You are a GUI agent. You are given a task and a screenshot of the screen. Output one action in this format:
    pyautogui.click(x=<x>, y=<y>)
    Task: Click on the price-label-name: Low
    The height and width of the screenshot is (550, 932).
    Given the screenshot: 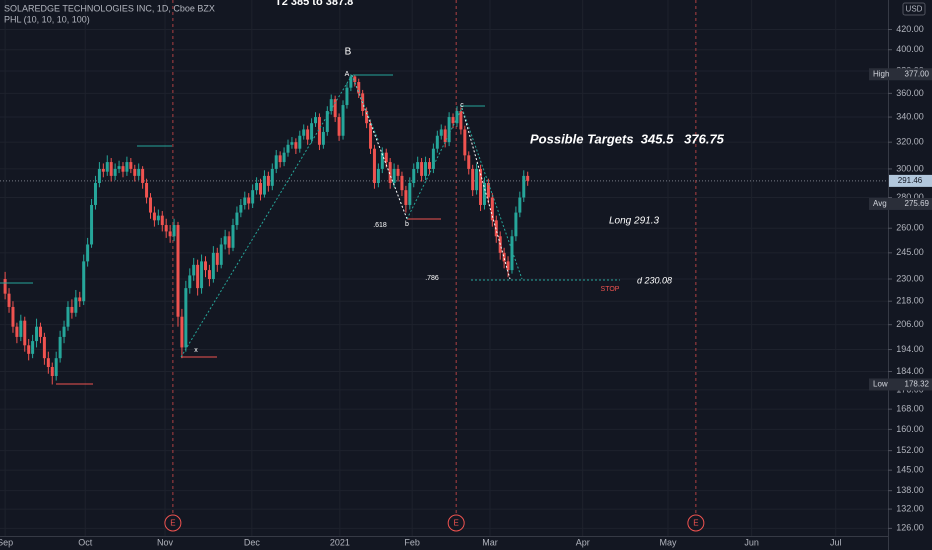 What is the action you would take?
    pyautogui.click(x=880, y=384)
    